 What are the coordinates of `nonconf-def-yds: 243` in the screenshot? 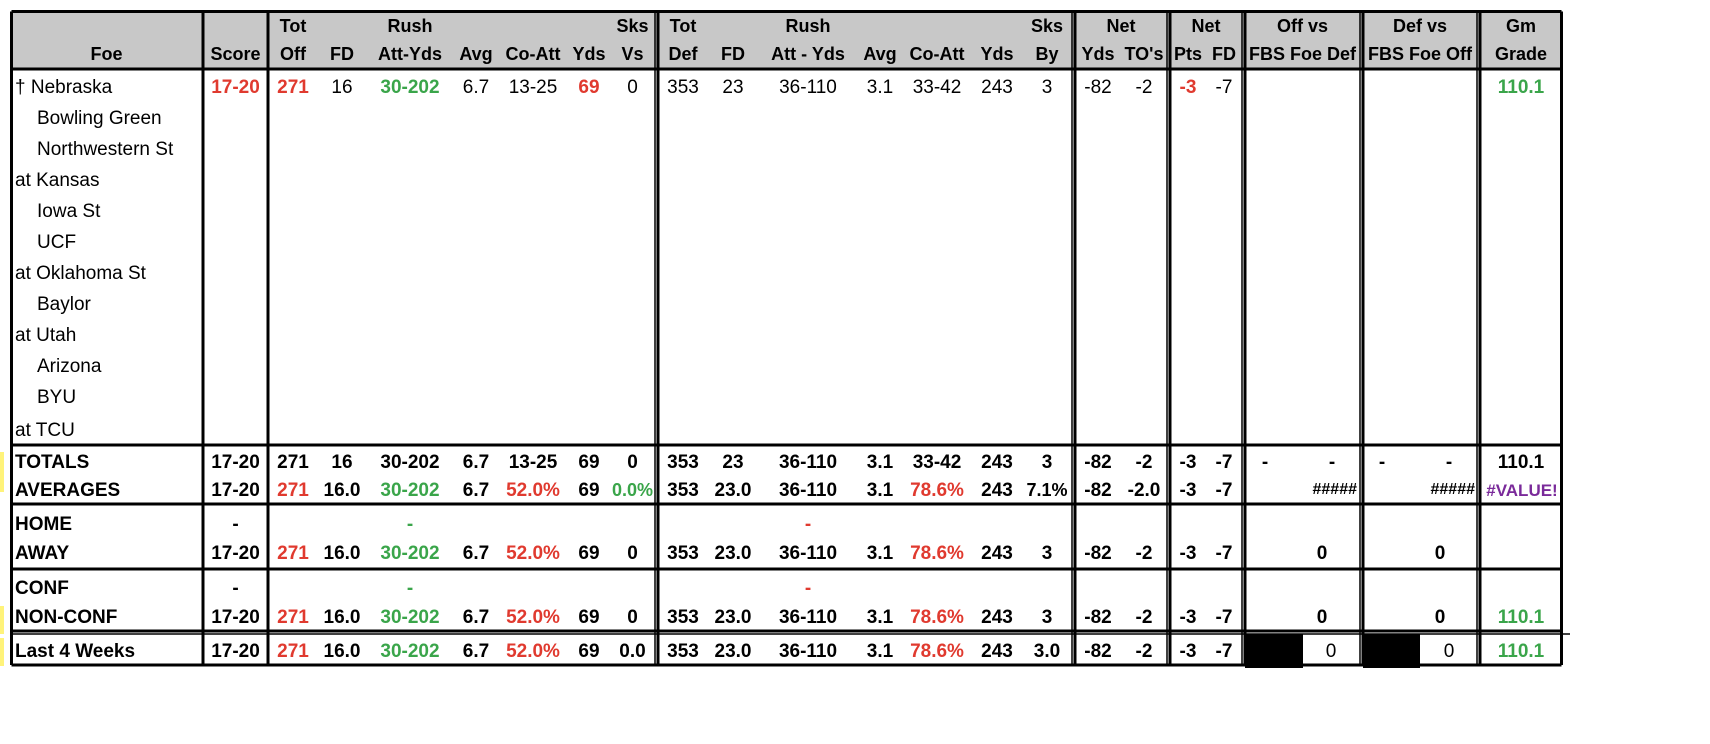 It's located at (997, 617).